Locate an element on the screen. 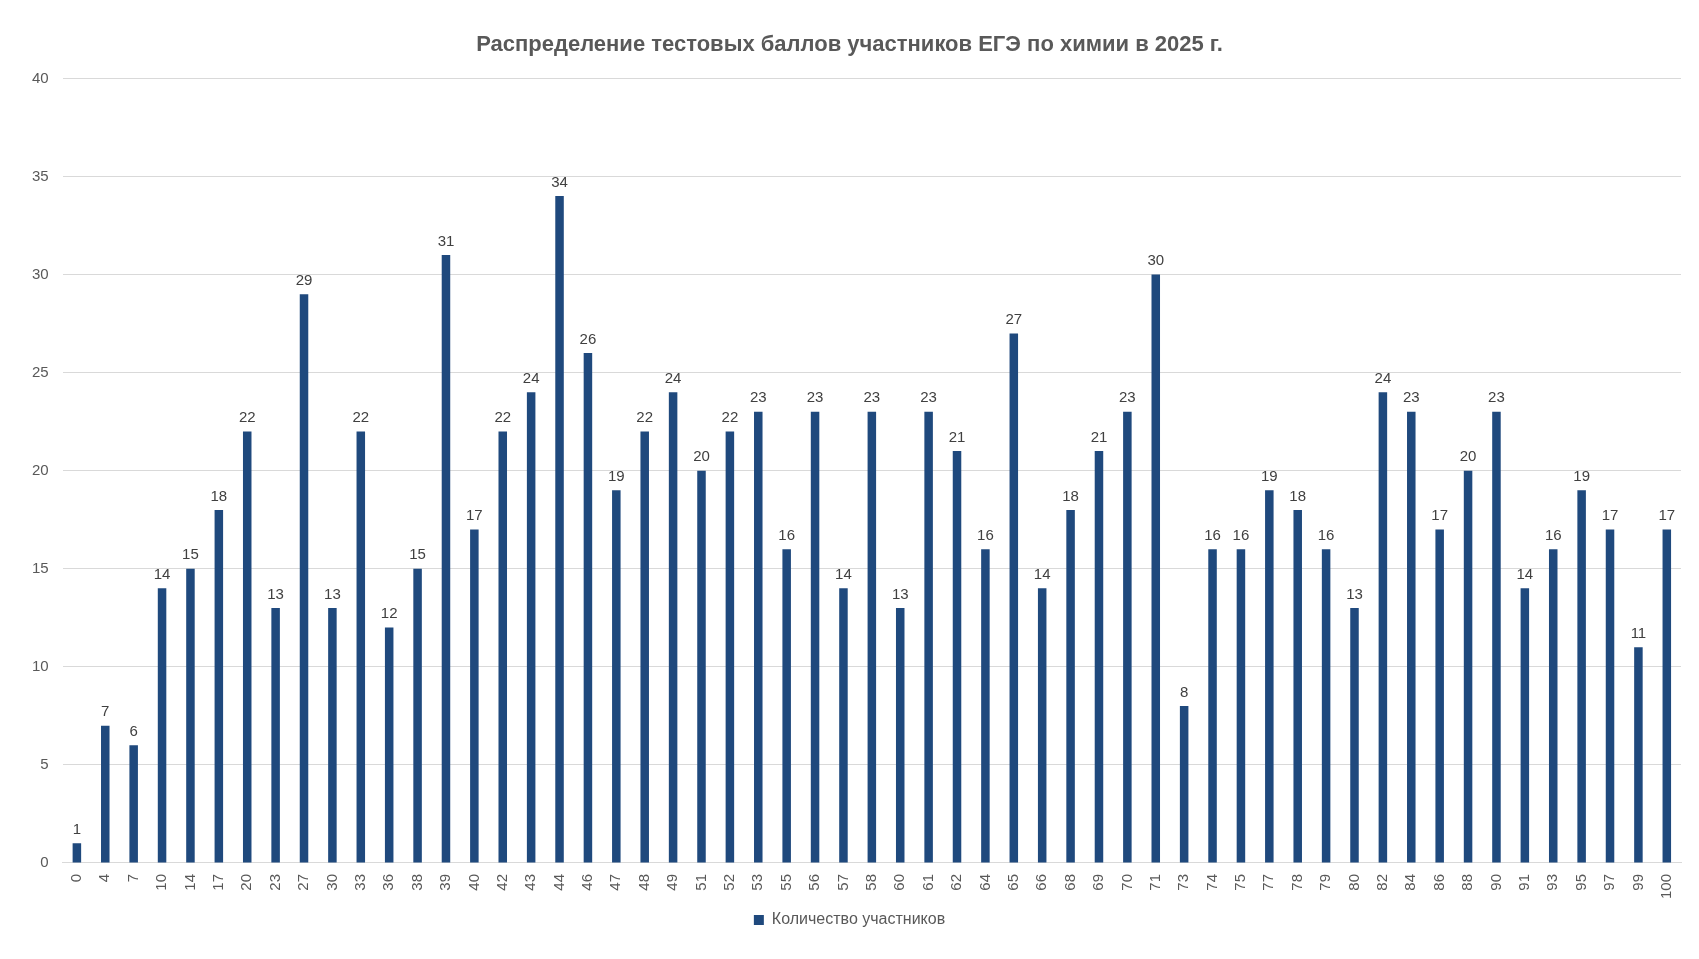 This screenshot has width=1699, height=959. x-tick-label: 20 is located at coordinates (246, 882).